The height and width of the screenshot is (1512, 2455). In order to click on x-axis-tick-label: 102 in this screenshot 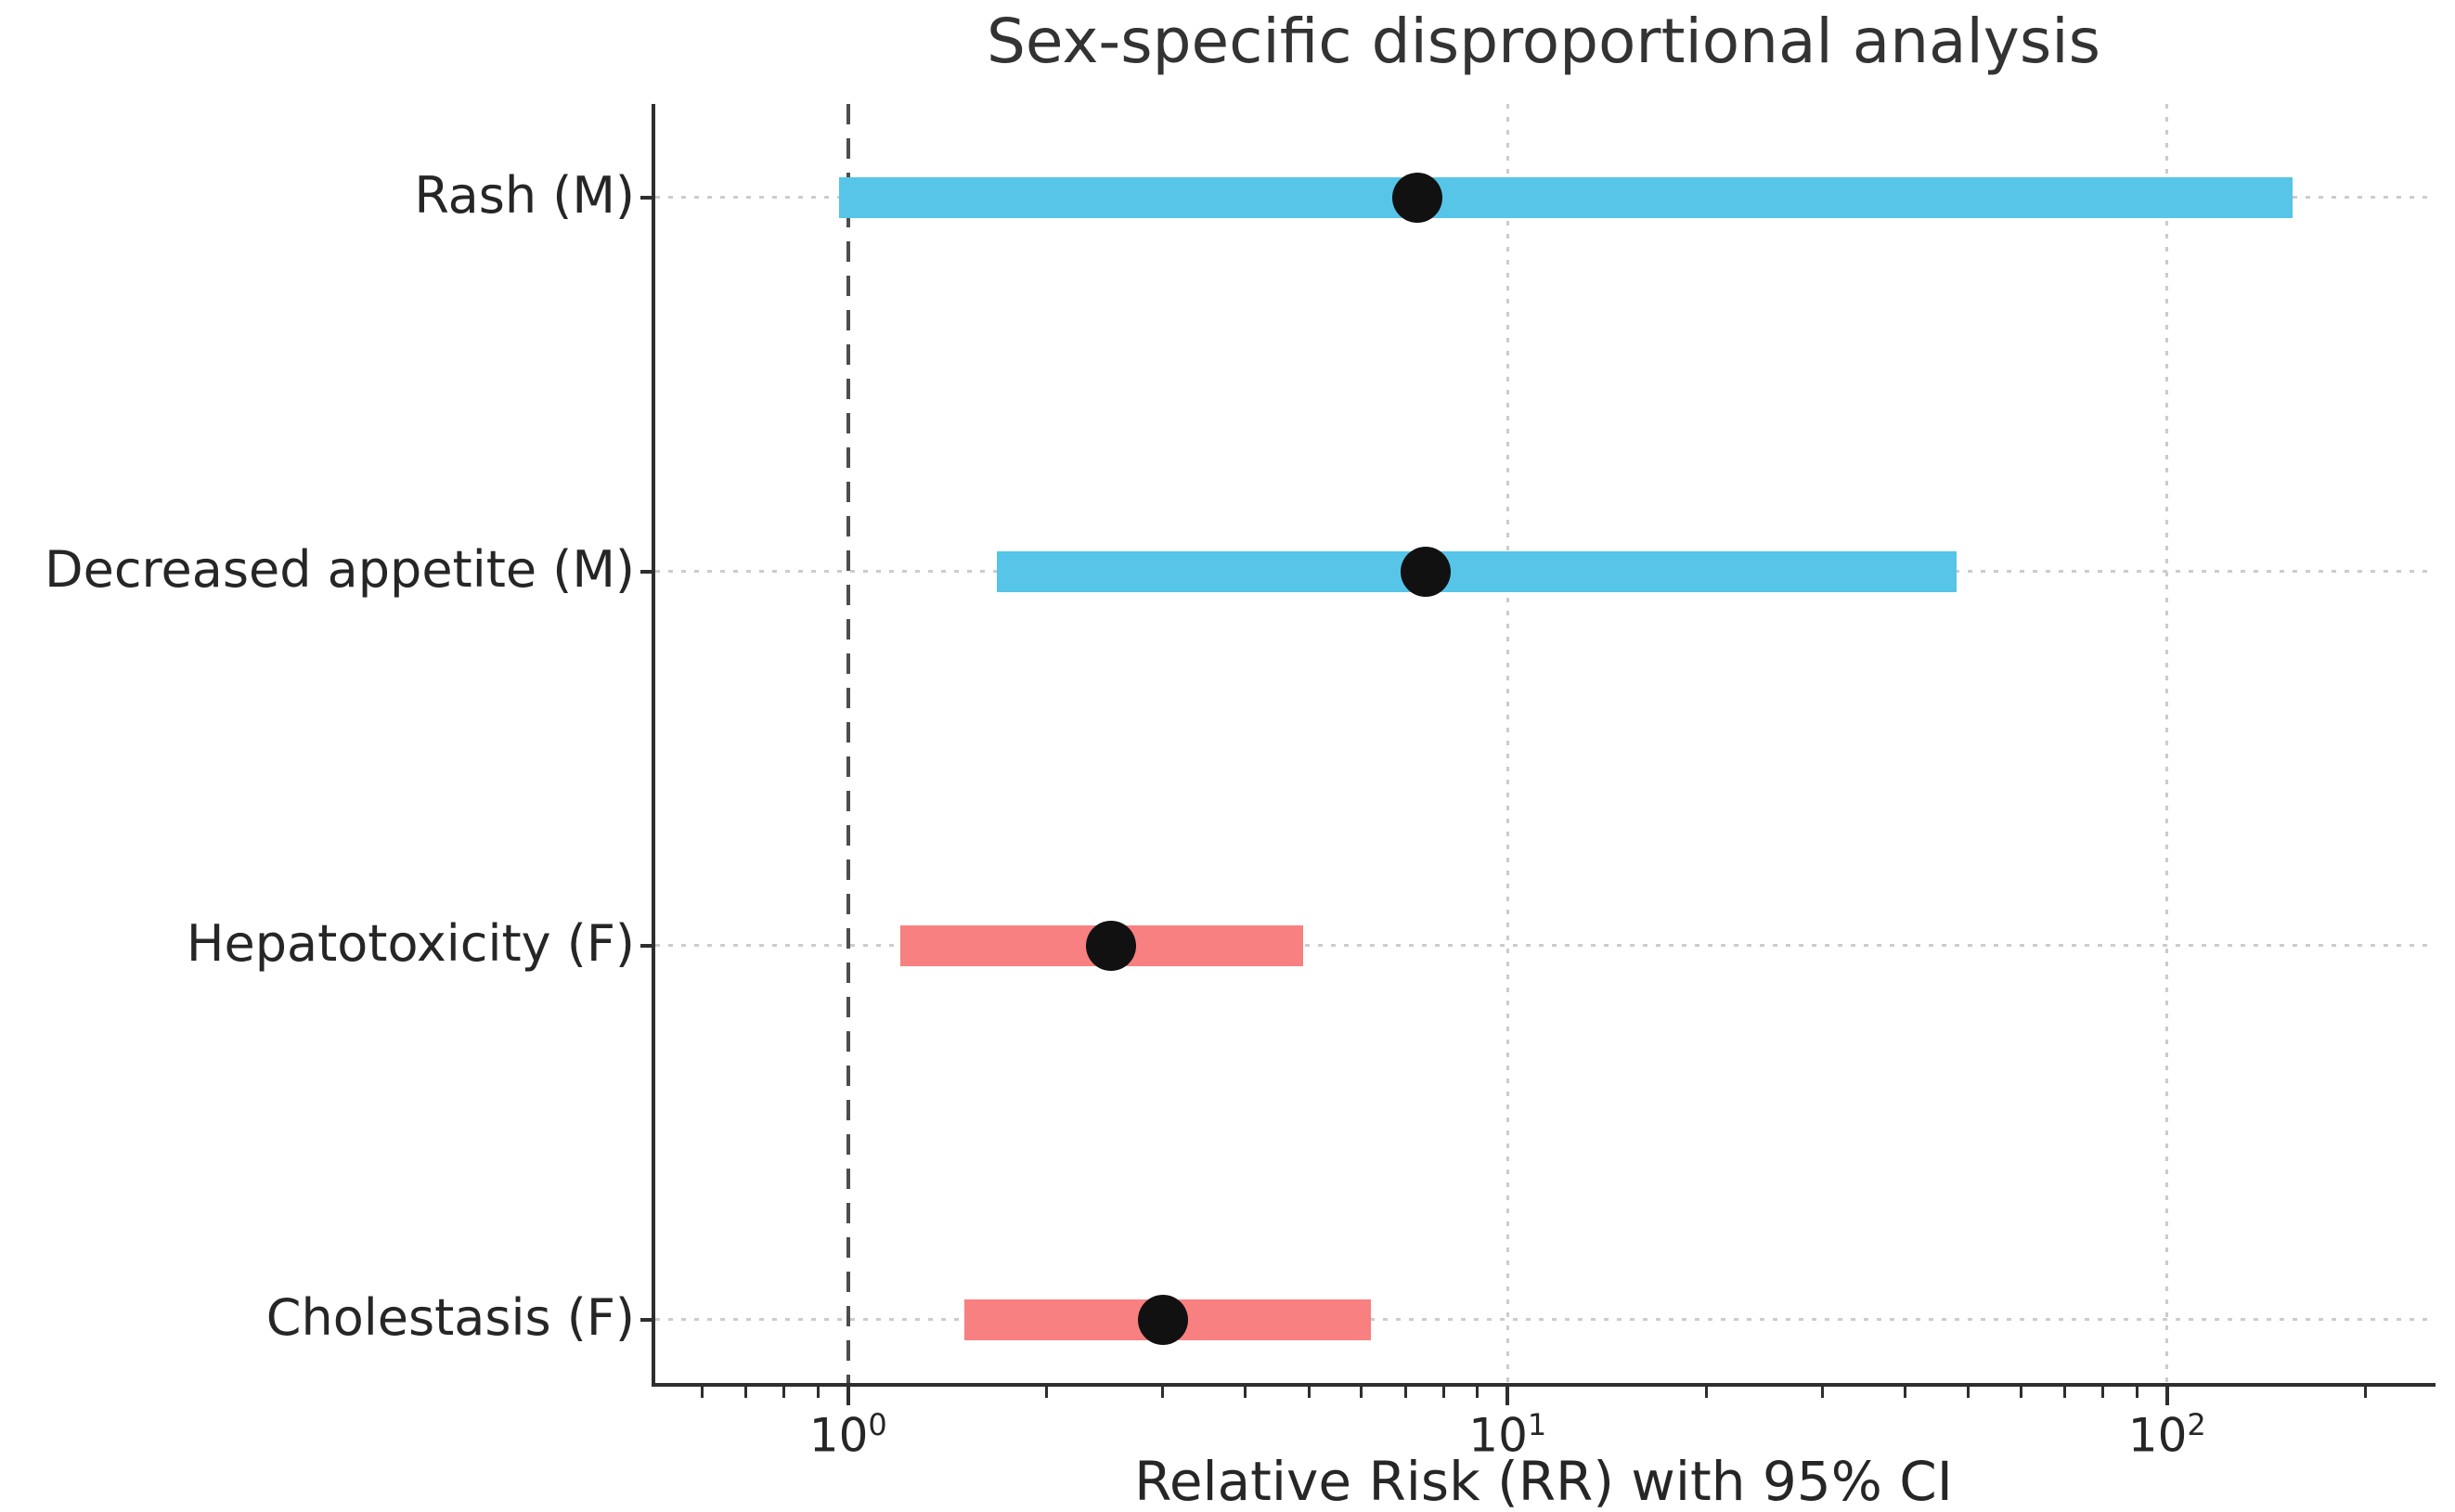, I will do `click(2166, 1435)`.